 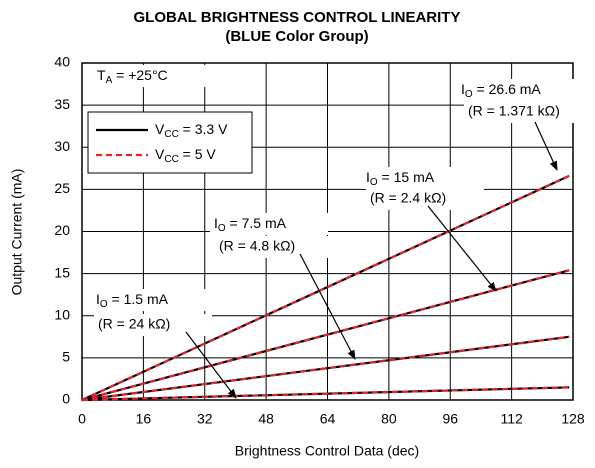 I want to click on annotation-current-rest: = 15 mA, so click(x=406, y=177).